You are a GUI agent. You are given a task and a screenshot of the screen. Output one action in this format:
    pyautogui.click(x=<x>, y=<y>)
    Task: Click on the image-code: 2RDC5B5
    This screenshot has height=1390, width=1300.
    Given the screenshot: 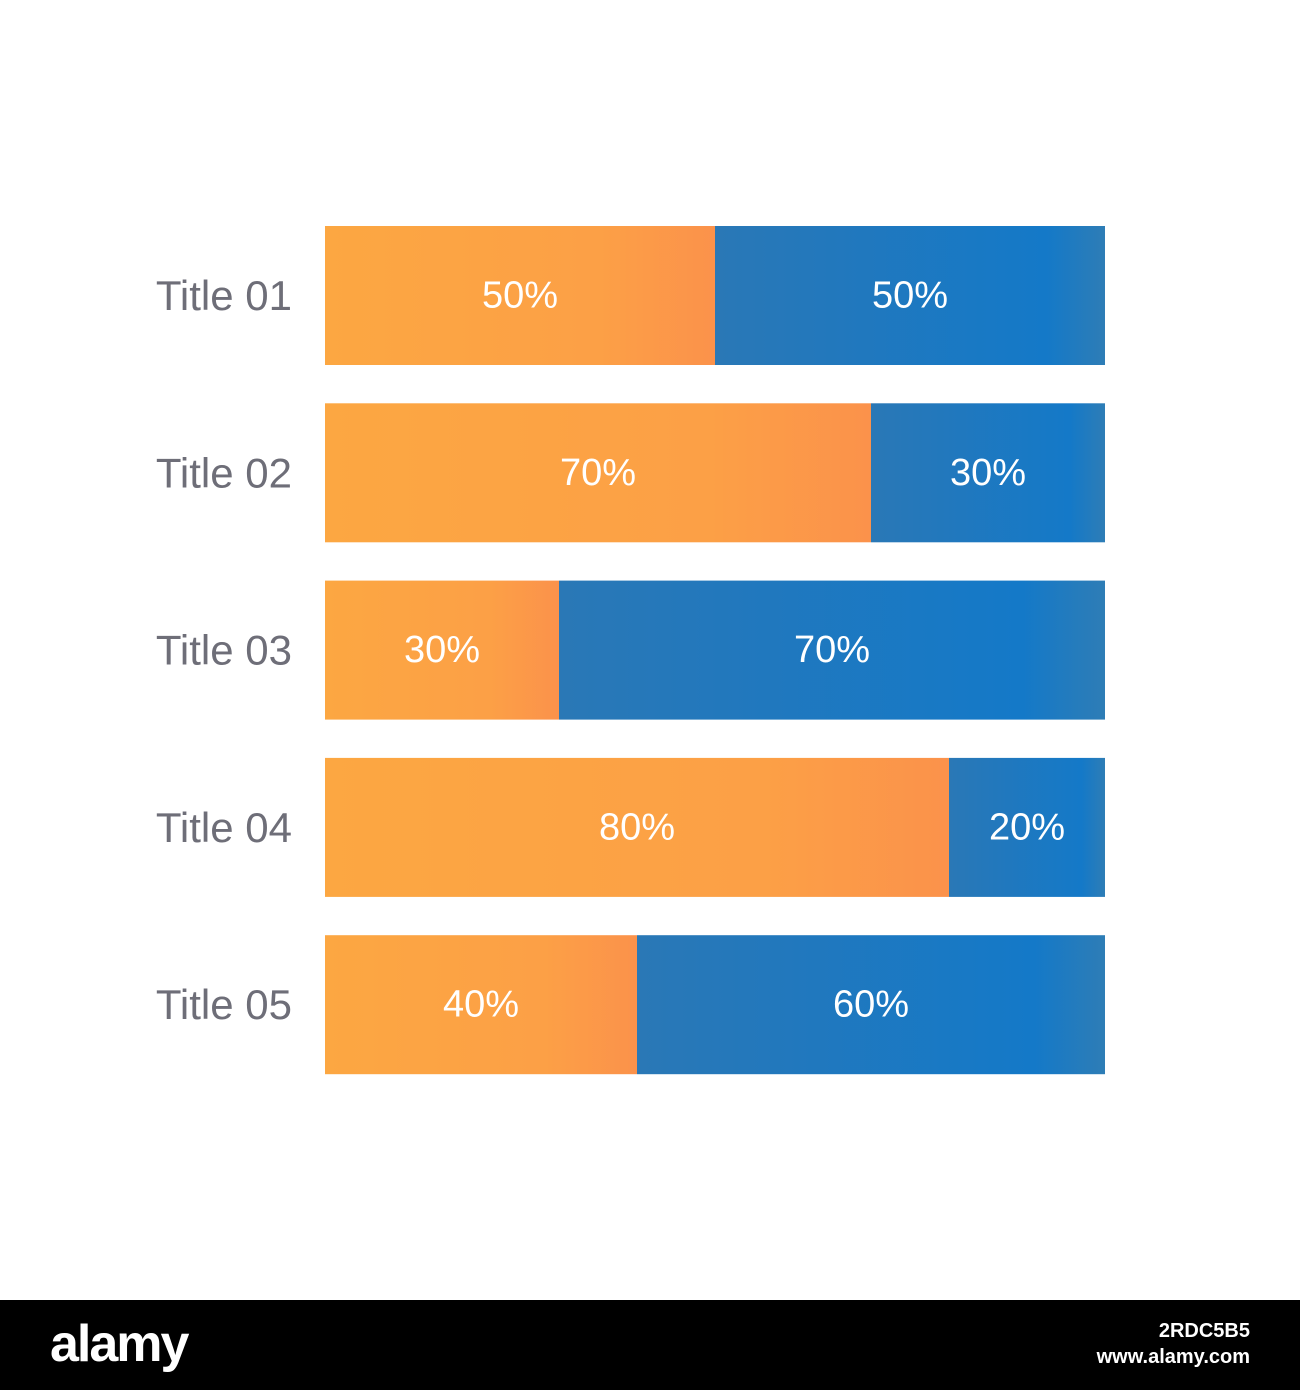 What is the action you would take?
    pyautogui.click(x=1204, y=1331)
    